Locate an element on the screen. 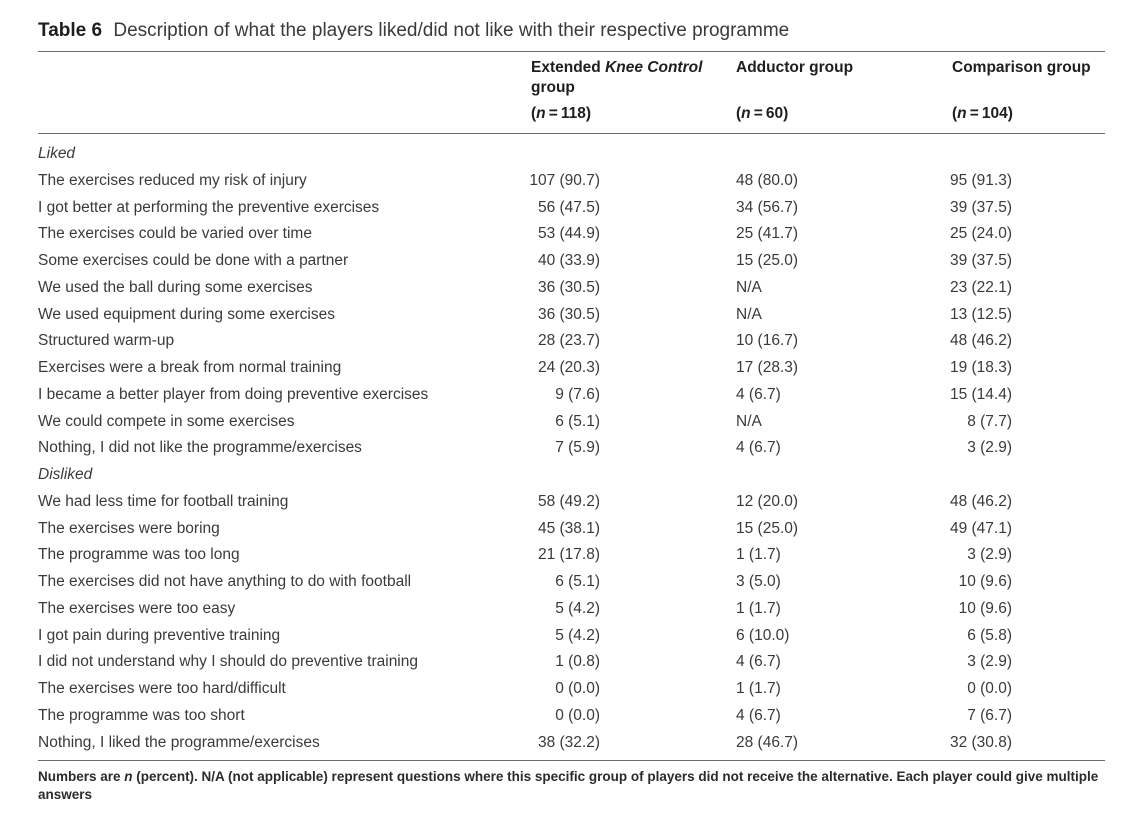 This screenshot has width=1125, height=829. cell-value: 28 (23.7) is located at coordinates (568, 341).